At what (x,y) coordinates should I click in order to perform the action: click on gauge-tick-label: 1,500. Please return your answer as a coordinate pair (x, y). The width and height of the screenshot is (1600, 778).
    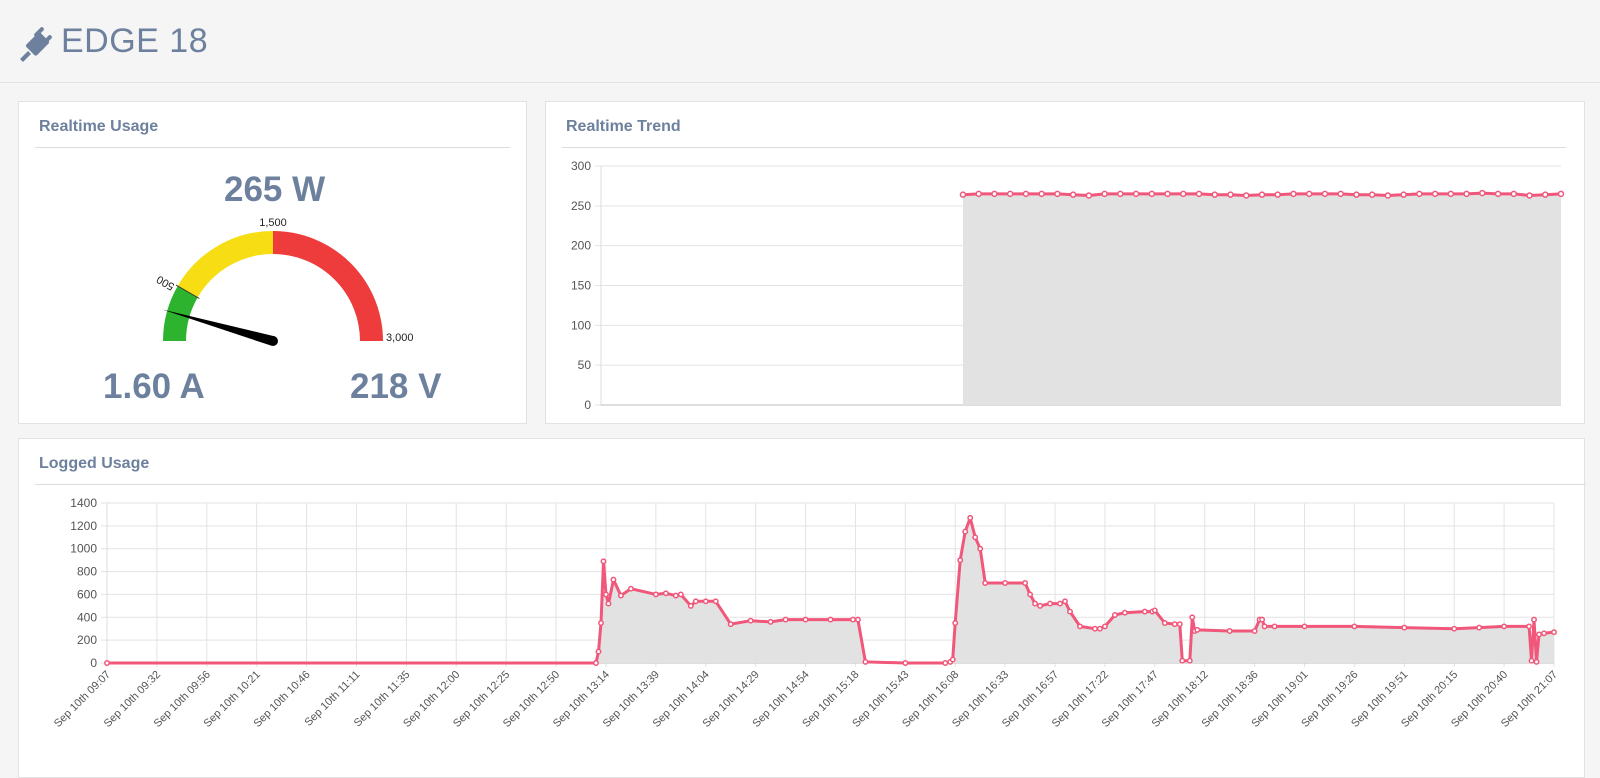
    Looking at the image, I should click on (273, 223).